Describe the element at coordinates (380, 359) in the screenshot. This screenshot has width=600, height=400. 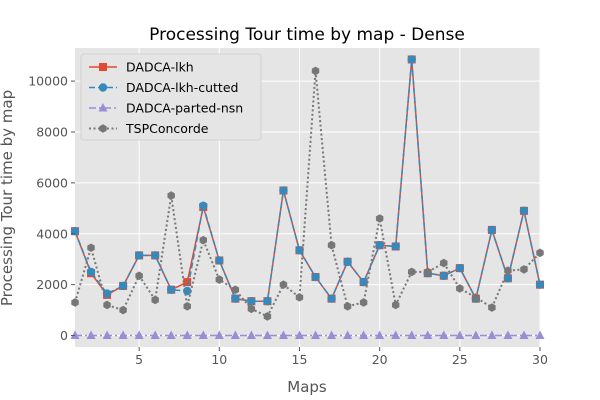
I see `x-tick-label: 20` at that location.